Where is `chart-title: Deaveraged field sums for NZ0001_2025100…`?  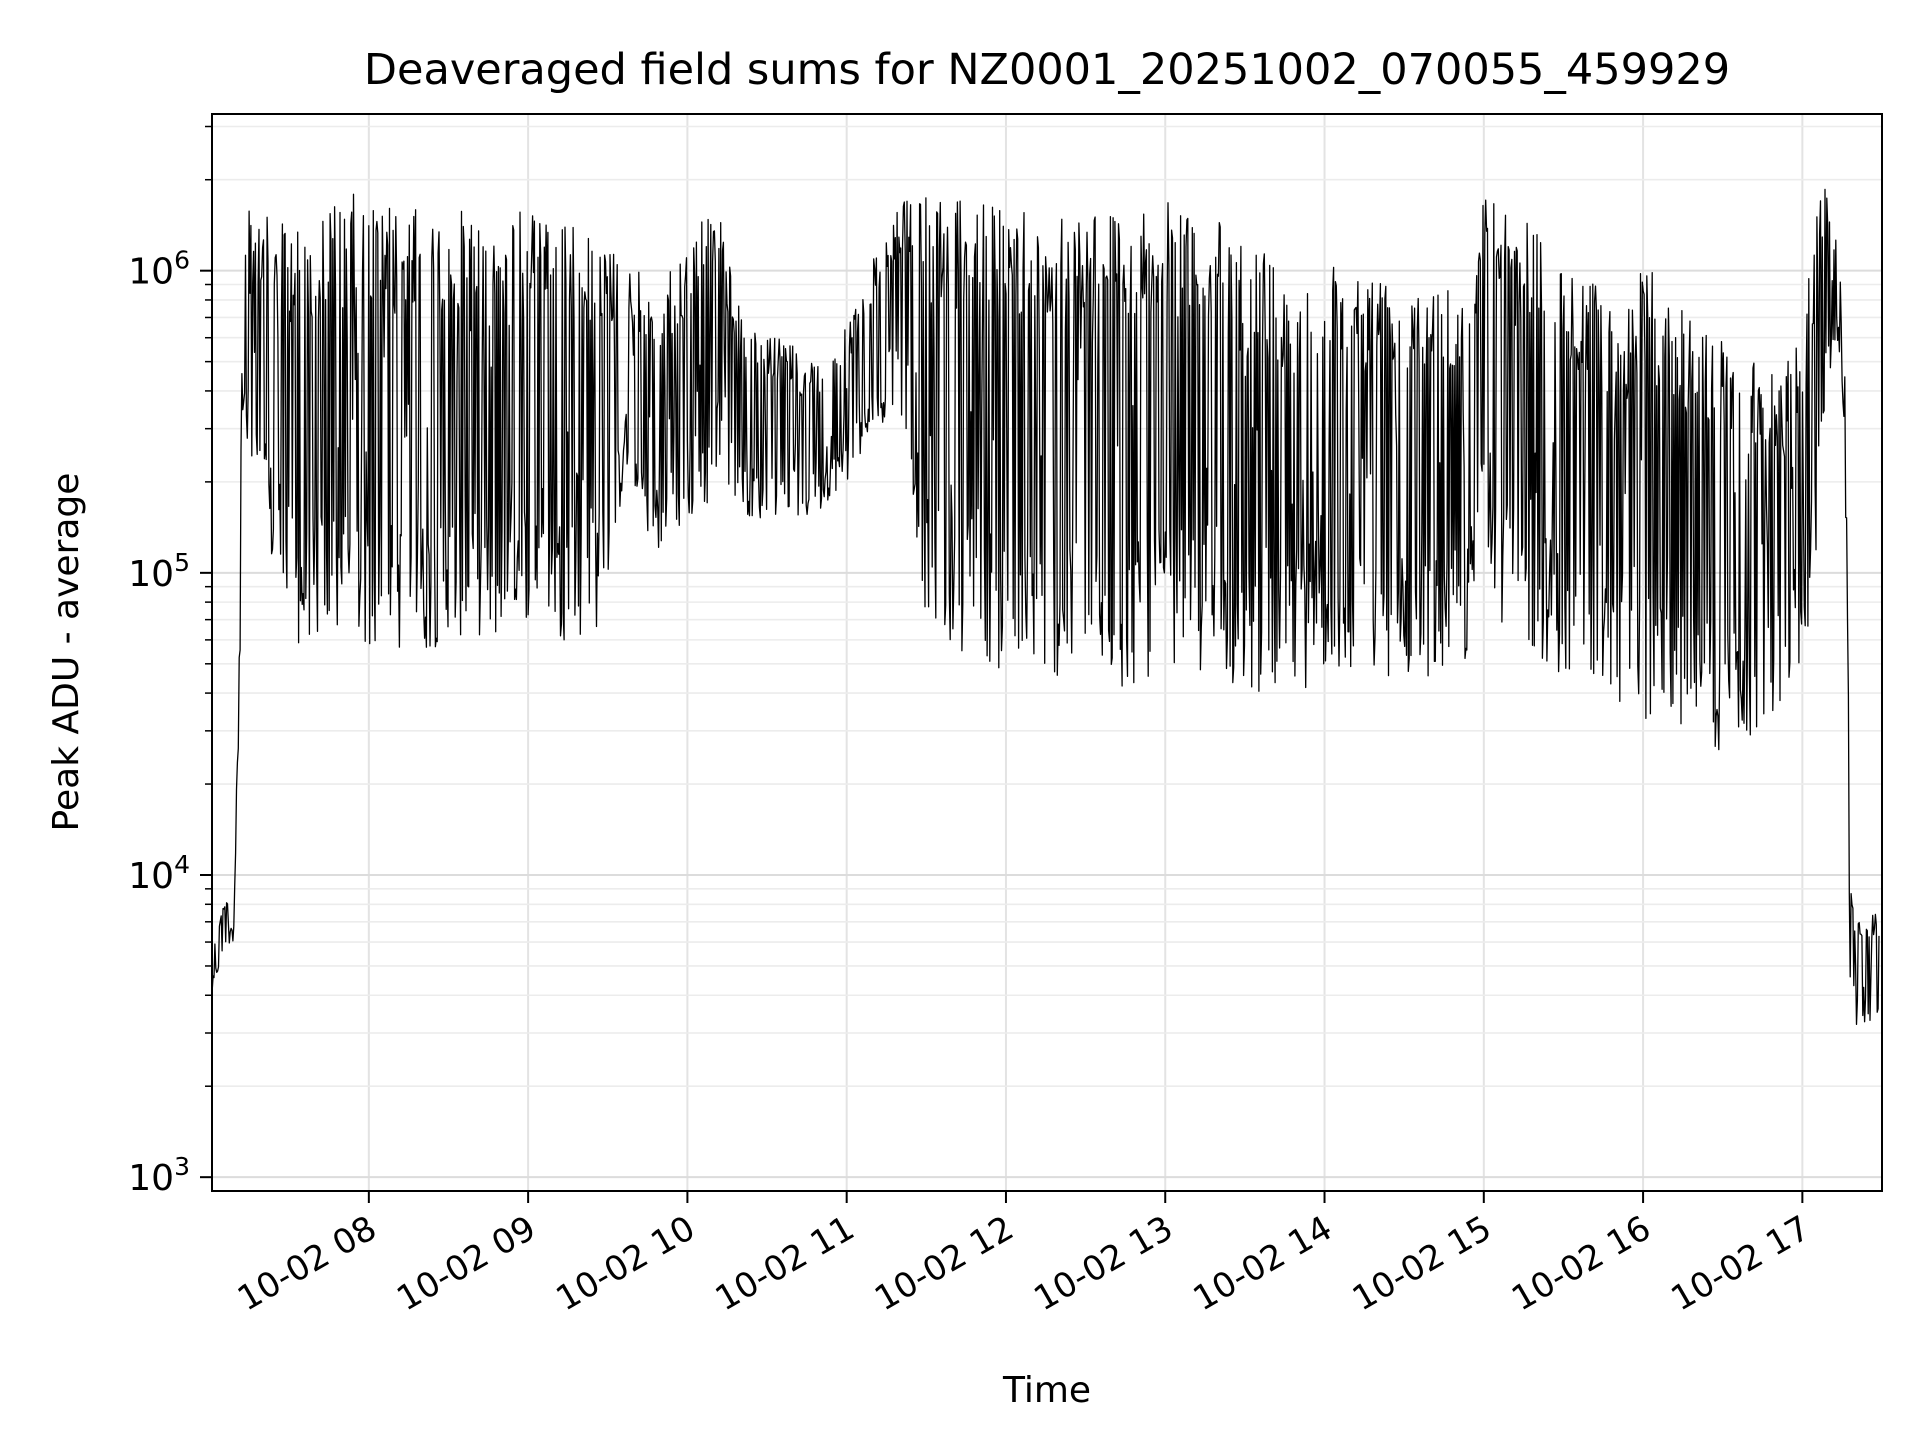
chart-title: Deaveraged field sums for NZ0001_2025100… is located at coordinates (1047, 70).